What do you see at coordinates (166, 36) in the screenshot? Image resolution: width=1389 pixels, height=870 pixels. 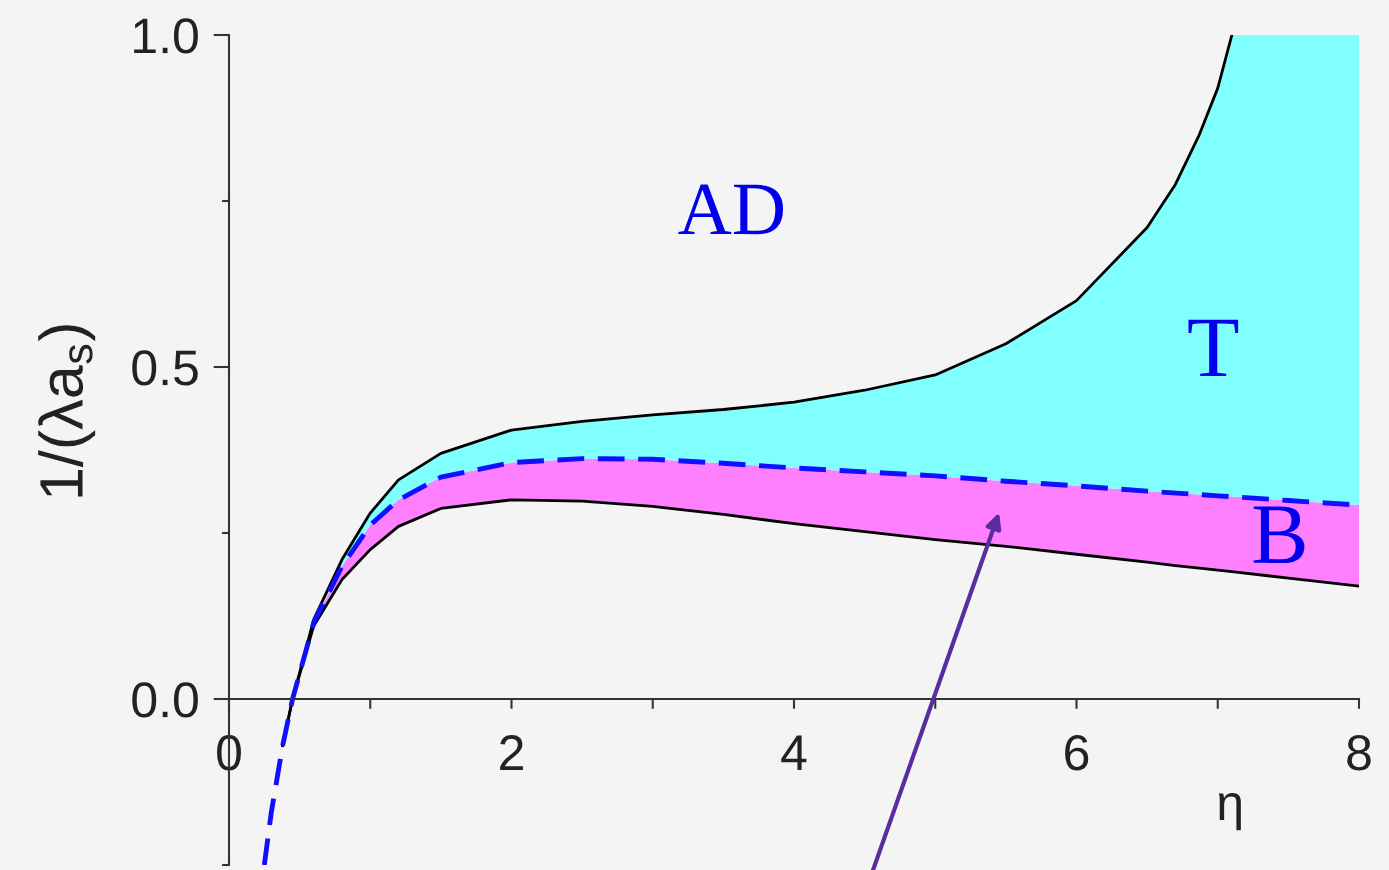 I see `y-tick-label: 1.0` at bounding box center [166, 36].